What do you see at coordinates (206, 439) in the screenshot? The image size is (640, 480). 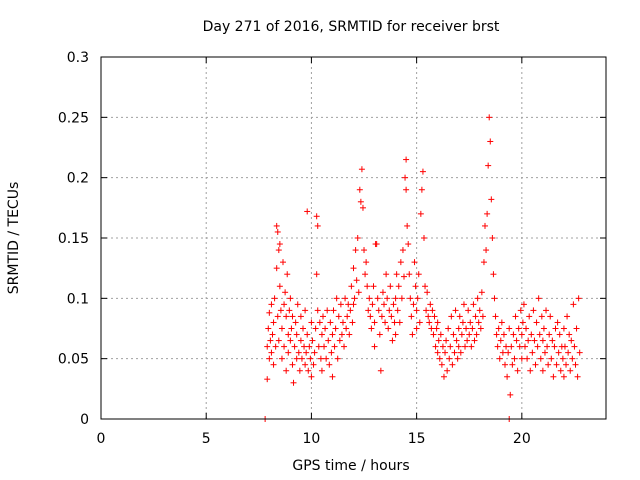 I see `x-tick-label: 5` at bounding box center [206, 439].